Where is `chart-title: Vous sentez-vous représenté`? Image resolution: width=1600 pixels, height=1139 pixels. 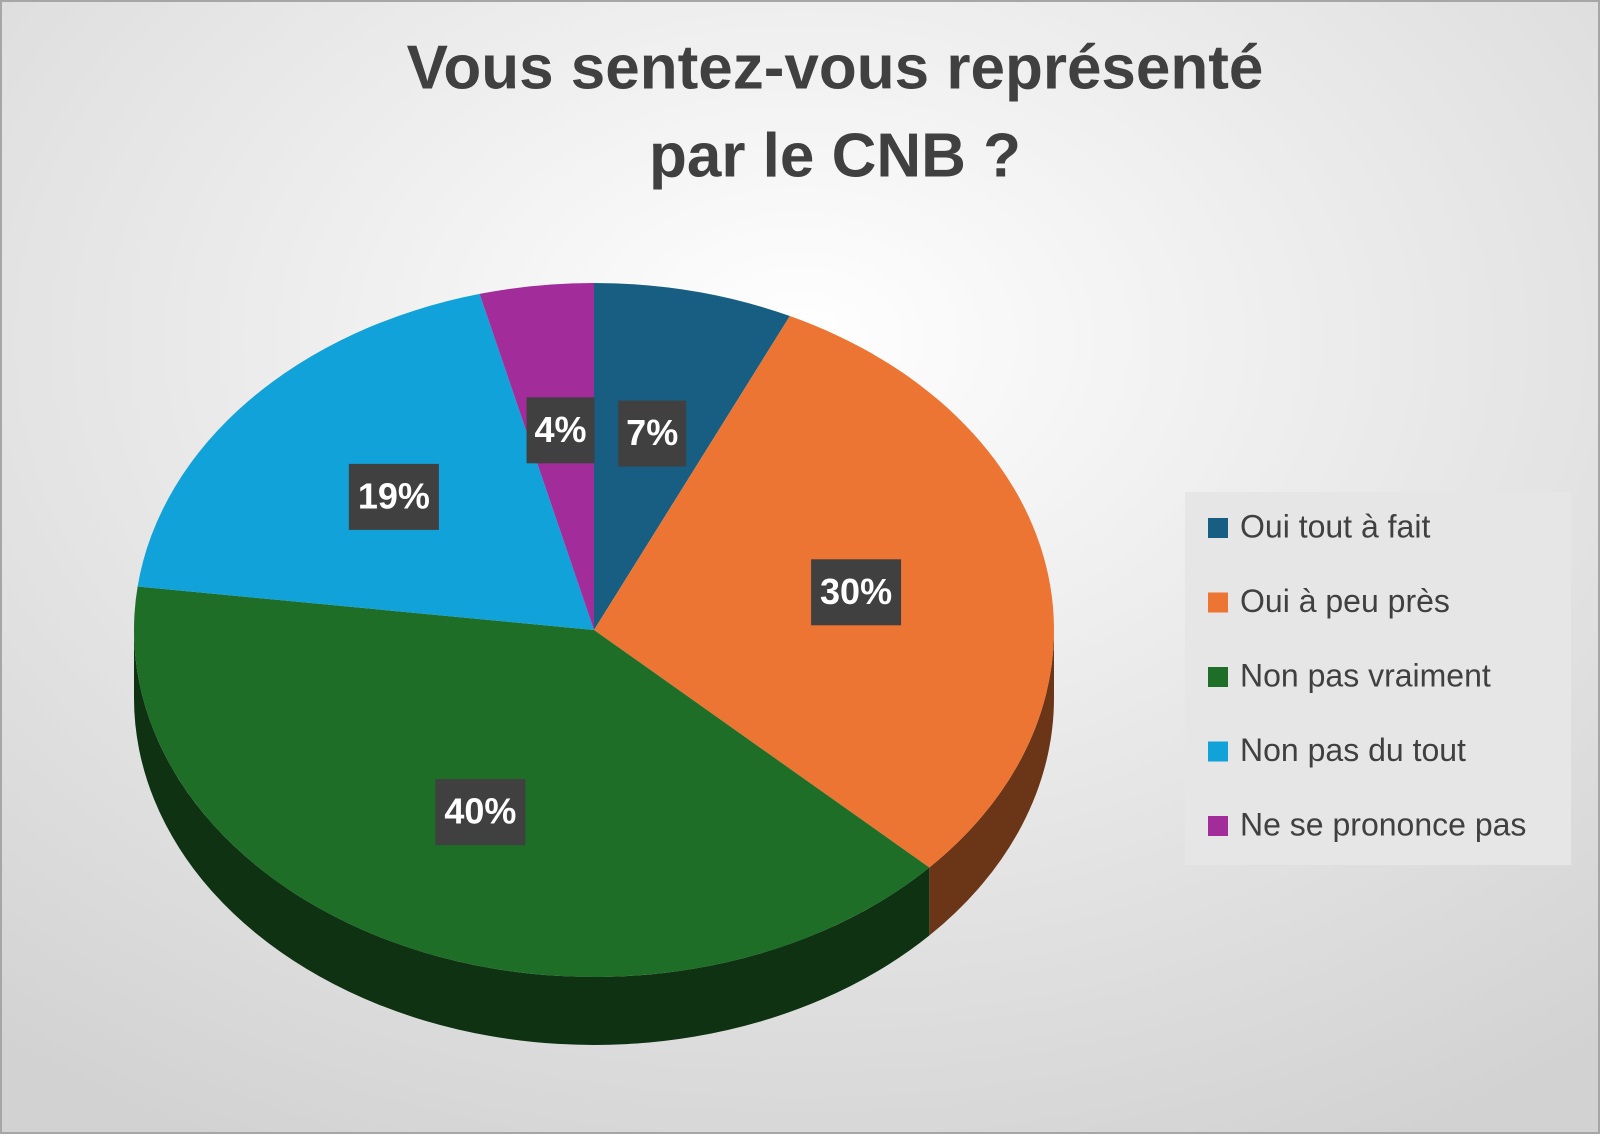
chart-title: Vous sentez-vous représenté is located at coordinates (835, 67).